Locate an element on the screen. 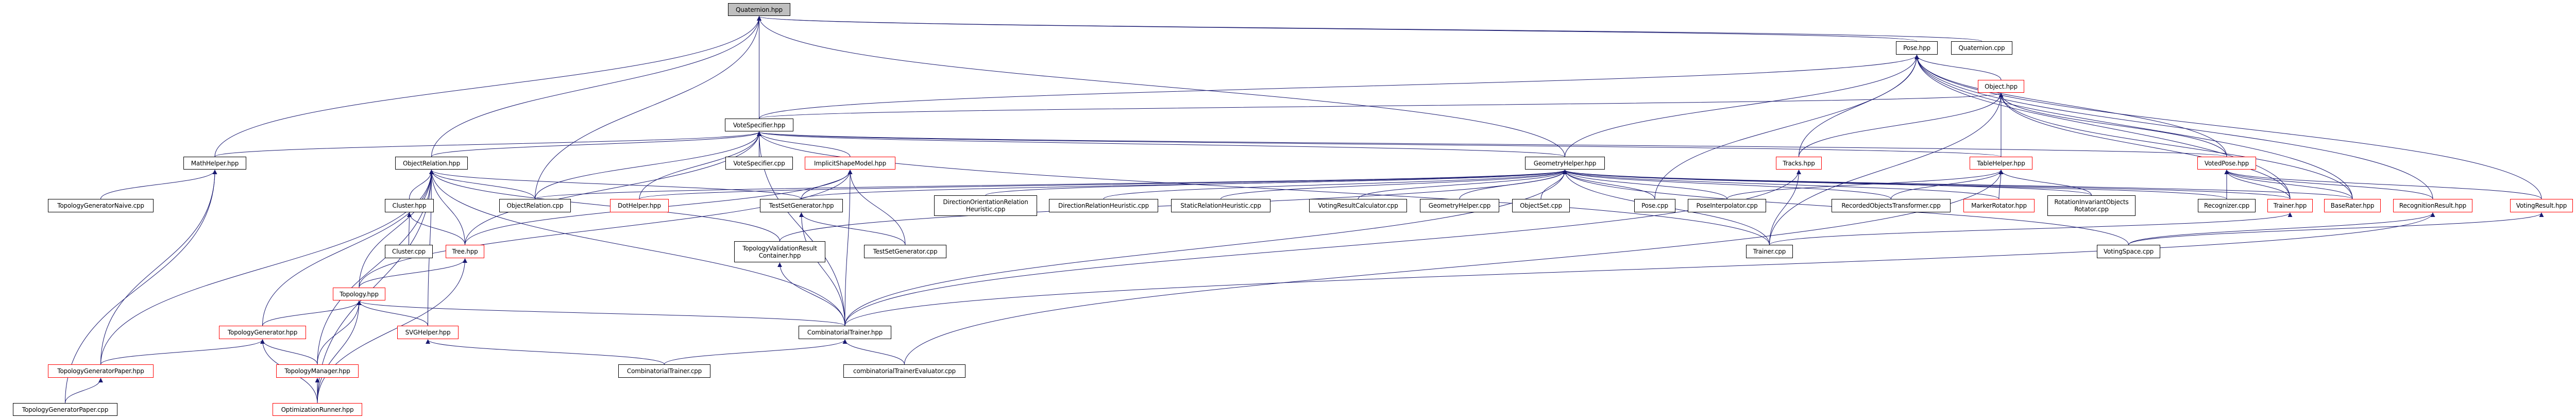 Image resolution: width=2576 pixels, height=419 pixels. graph-node: TopologyGeneratorPaper.hpp is located at coordinates (101, 371).